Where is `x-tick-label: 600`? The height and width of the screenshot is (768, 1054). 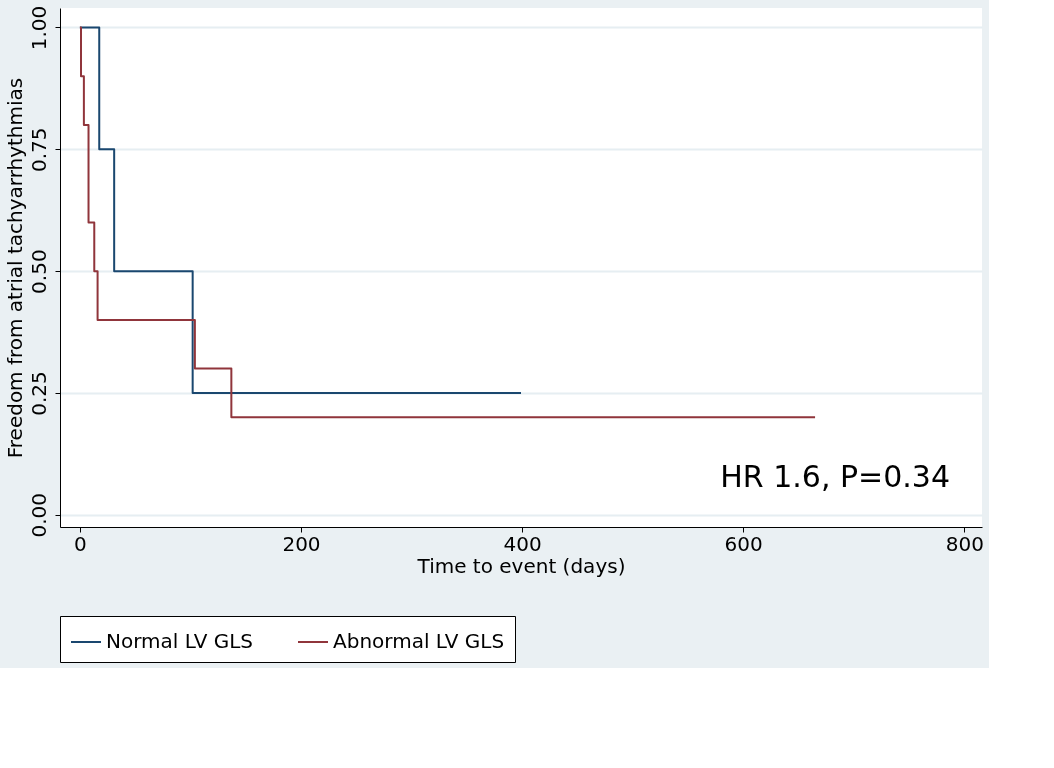
x-tick-label: 600 is located at coordinates (743, 543).